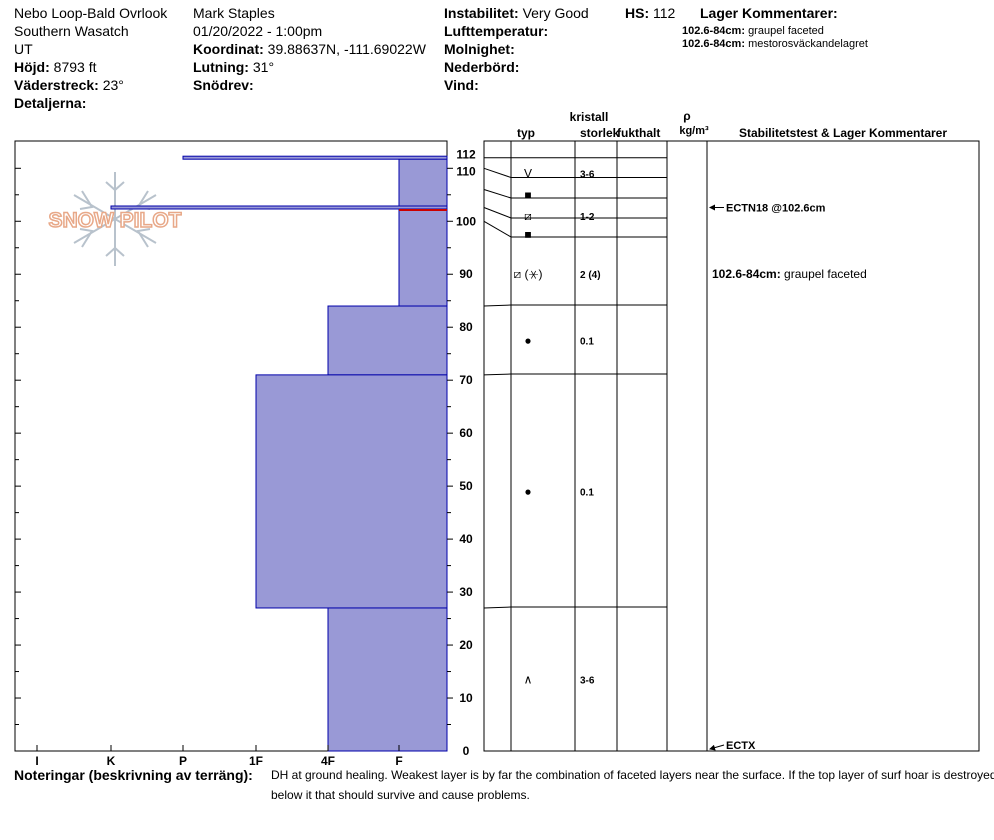  What do you see at coordinates (256, 761) in the screenshot?
I see `hardness-label: 1F` at bounding box center [256, 761].